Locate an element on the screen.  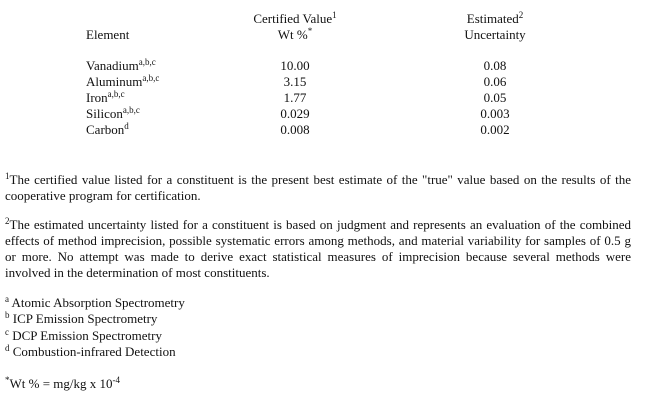
method-item: a Atomic Absorption Spectrometry is located at coordinates (95, 303).